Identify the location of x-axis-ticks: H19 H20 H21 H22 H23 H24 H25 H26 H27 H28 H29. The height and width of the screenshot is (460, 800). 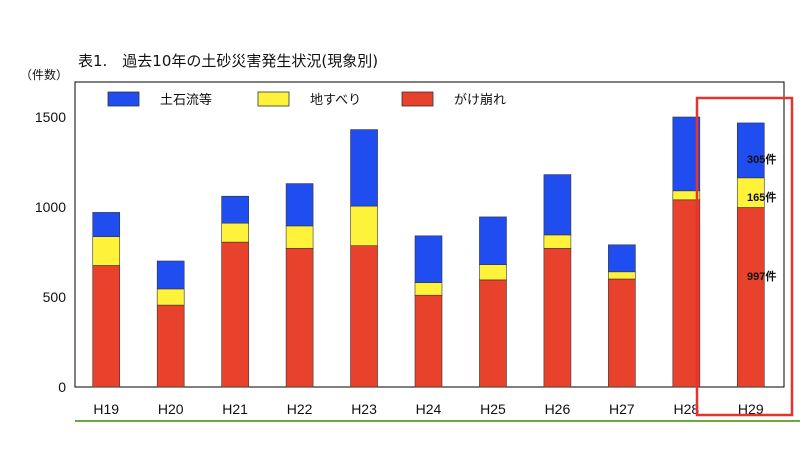
(428, 409).